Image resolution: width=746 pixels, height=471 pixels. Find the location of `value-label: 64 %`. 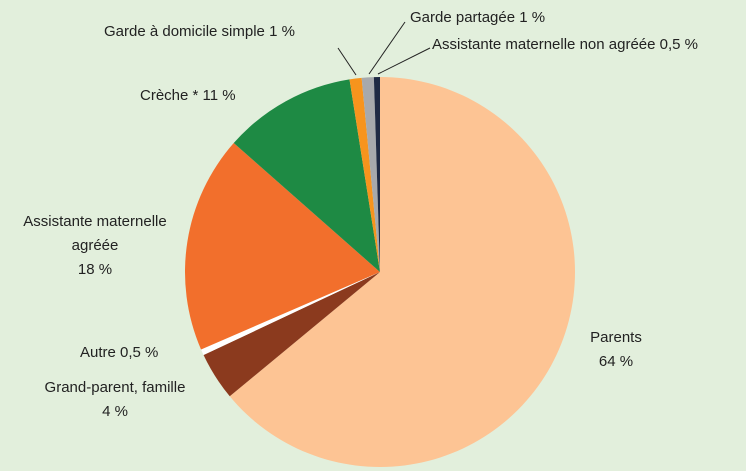

value-label: 64 % is located at coordinates (616, 361).